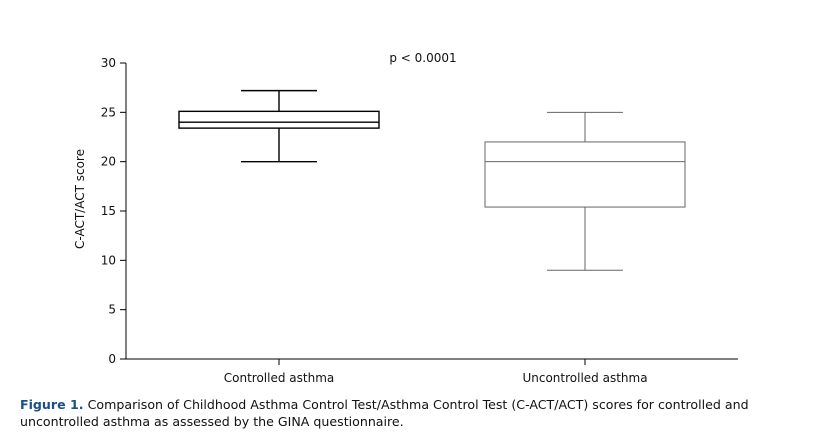  What do you see at coordinates (279, 378) in the screenshot?
I see `x-tick-label-0: Controlled asthma` at bounding box center [279, 378].